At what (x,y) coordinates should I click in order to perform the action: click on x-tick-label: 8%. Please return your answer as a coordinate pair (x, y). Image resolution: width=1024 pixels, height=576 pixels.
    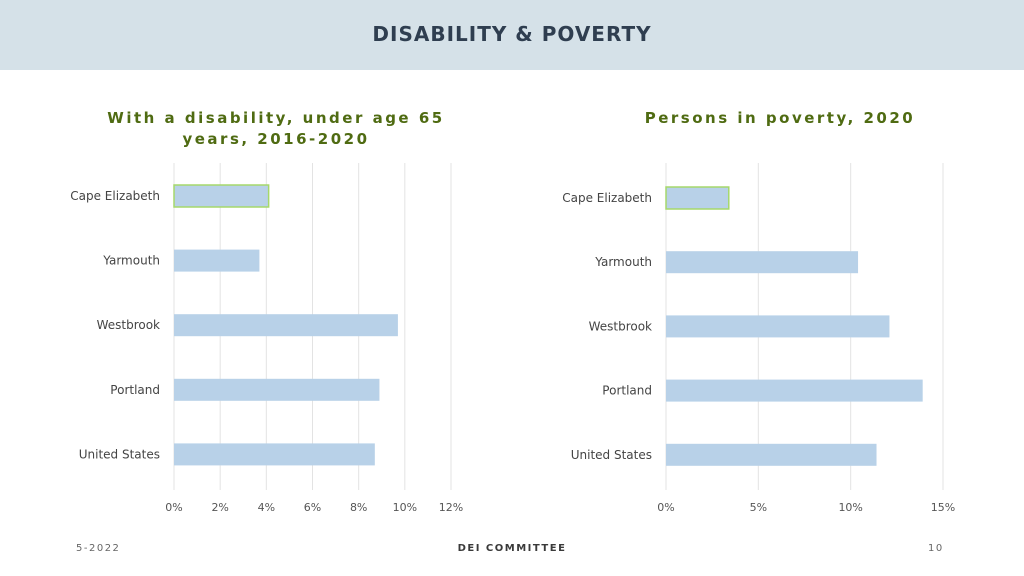
    Looking at the image, I should click on (358, 507).